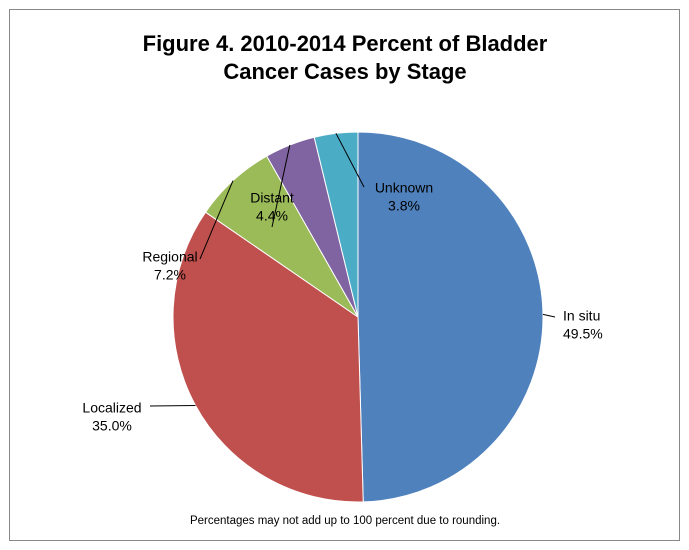 The height and width of the screenshot is (550, 689). I want to click on slice-label: Distant, so click(272, 198).